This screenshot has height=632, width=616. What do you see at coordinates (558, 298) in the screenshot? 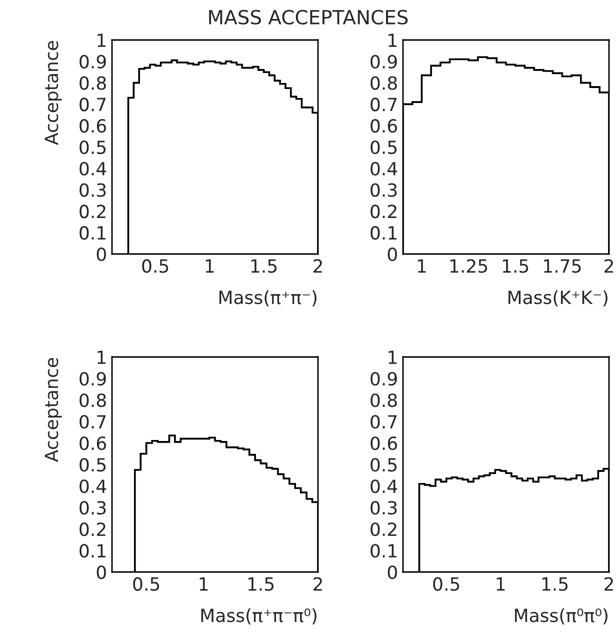
I see `x-axis-title: Mass(K⁺K⁻)` at bounding box center [558, 298].